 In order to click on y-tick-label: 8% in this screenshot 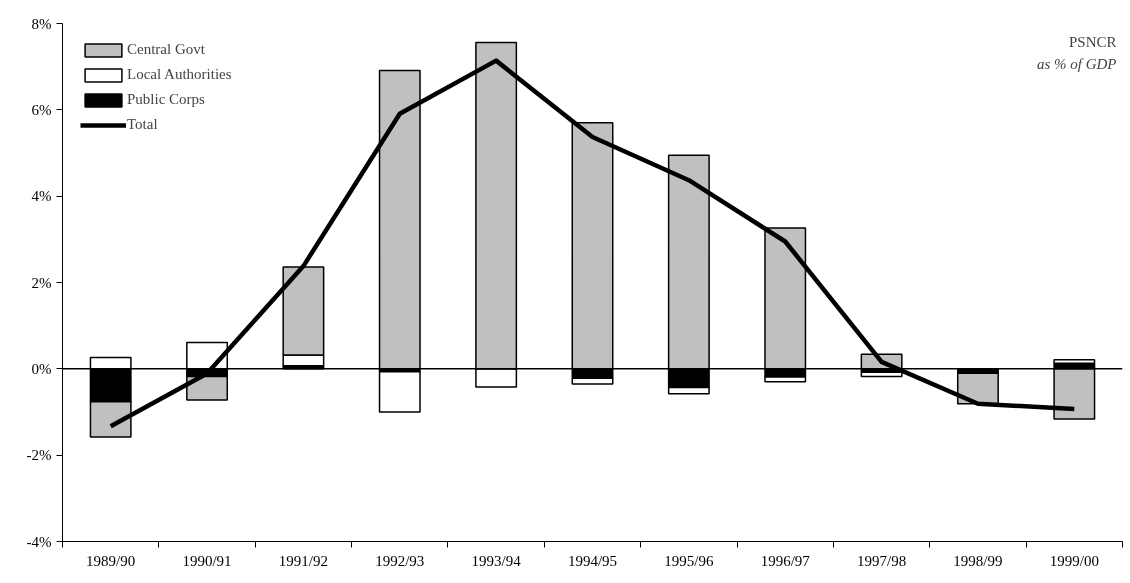, I will do `click(41, 23)`.